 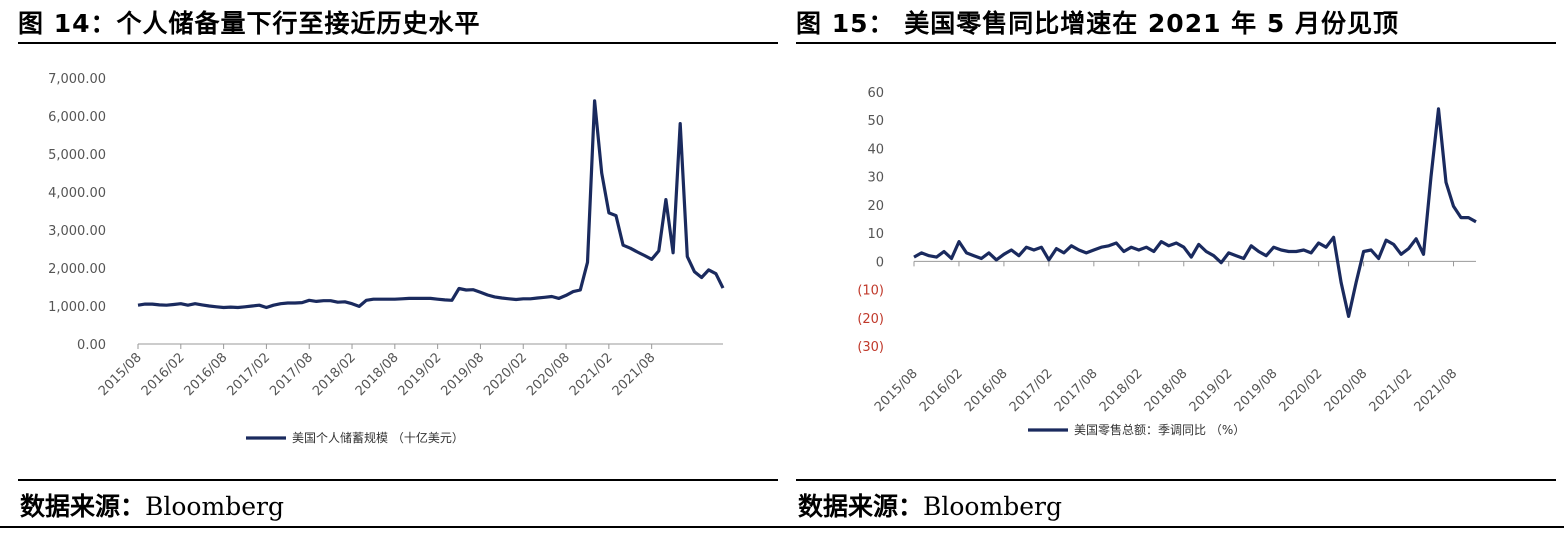 I want to click on right-source-value: Bloomberg, so click(x=992, y=506).